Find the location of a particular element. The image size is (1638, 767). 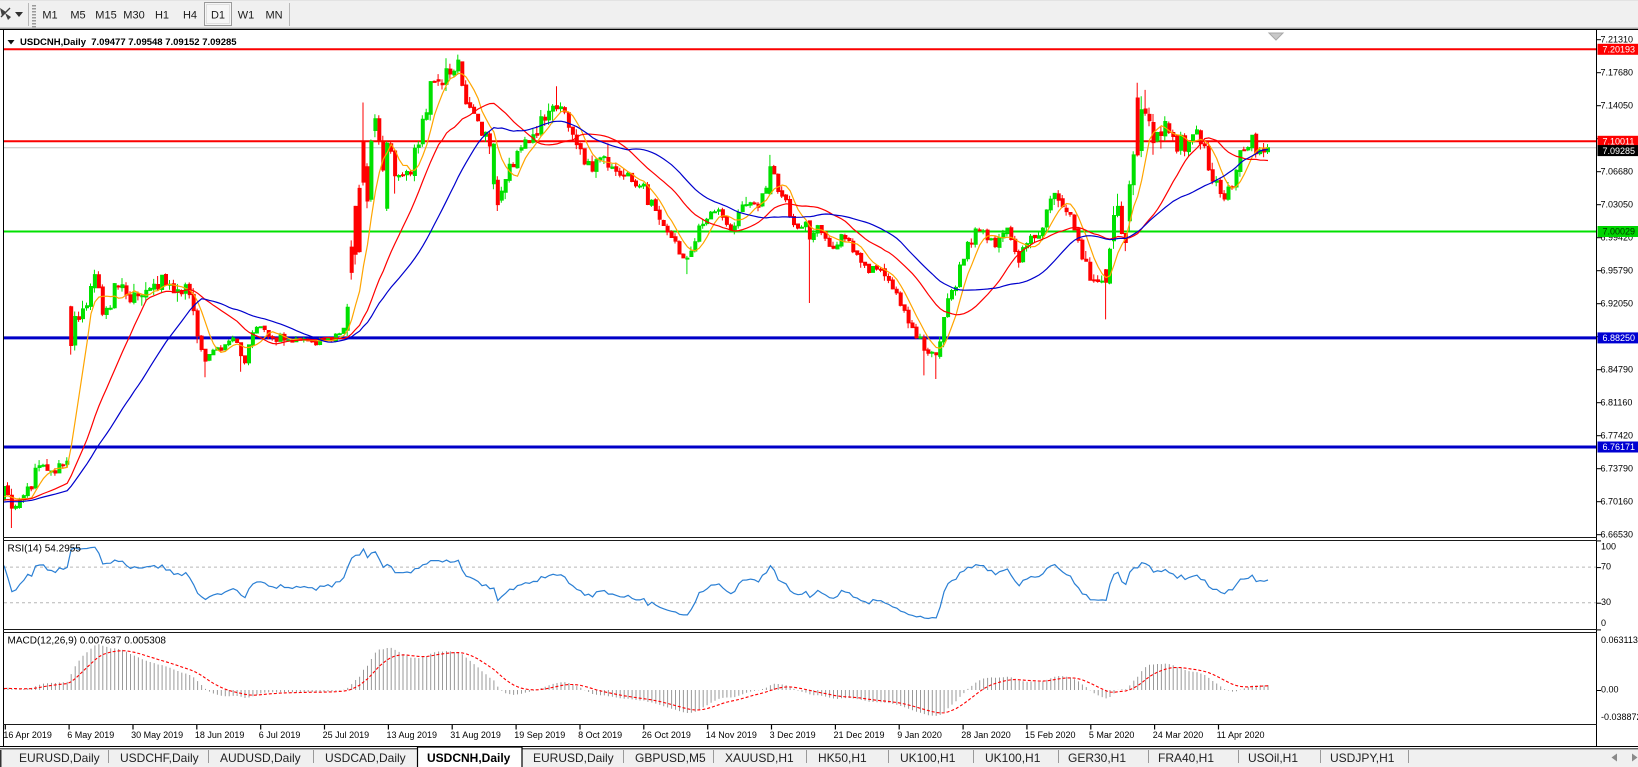

svg-text: 15 Feb 2020 is located at coordinates (1050, 735).